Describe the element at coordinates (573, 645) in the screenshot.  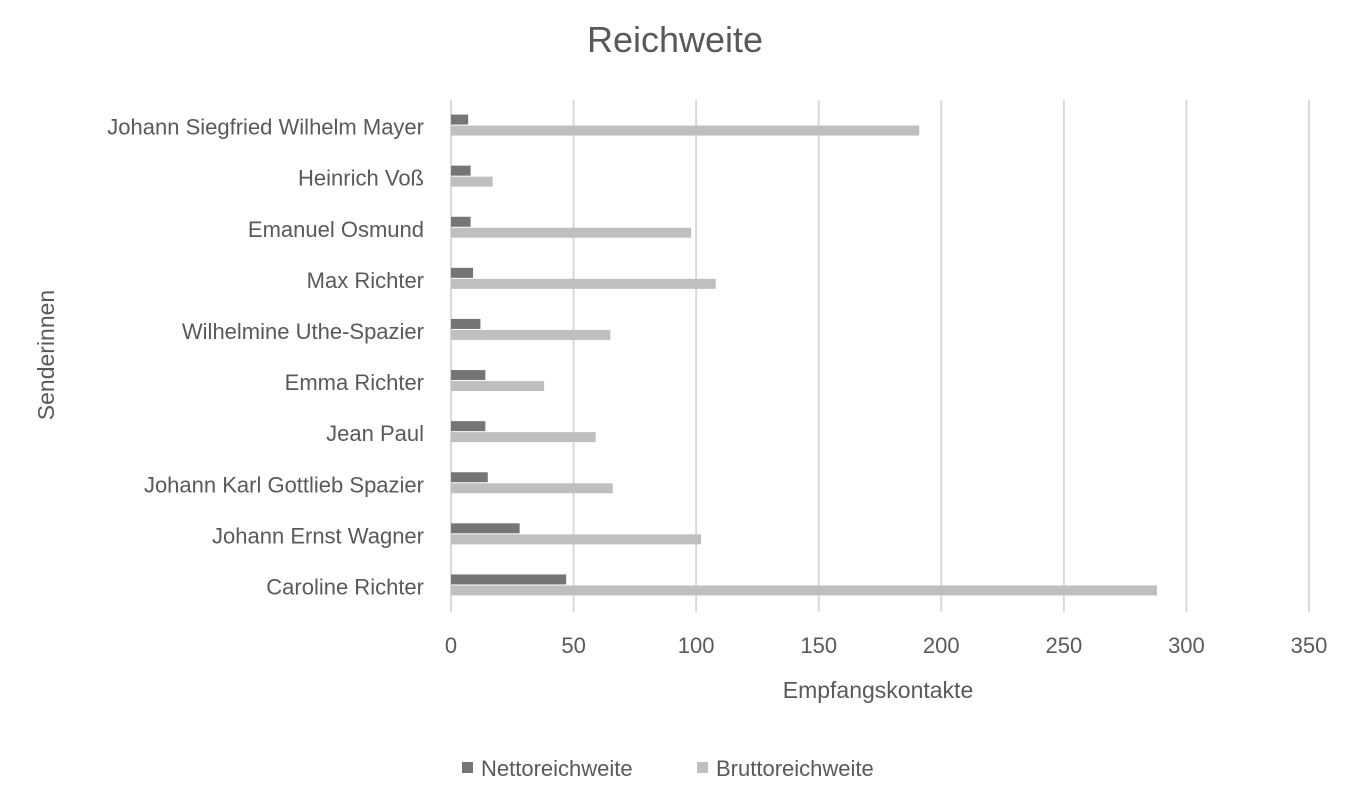
I see `x-tick-label: 50` at that location.